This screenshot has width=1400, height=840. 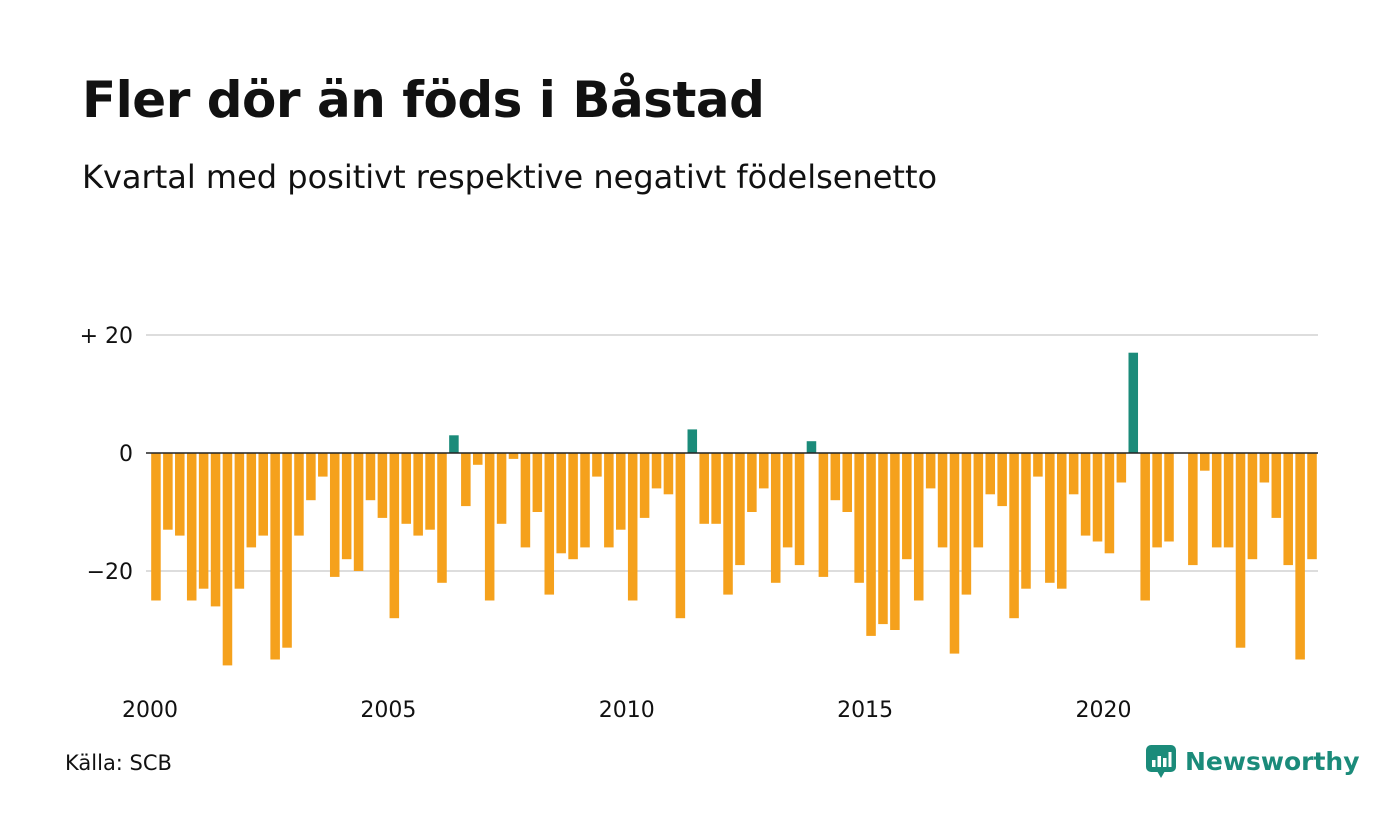 I want to click on x-tick-label: 2010, so click(x=627, y=710).